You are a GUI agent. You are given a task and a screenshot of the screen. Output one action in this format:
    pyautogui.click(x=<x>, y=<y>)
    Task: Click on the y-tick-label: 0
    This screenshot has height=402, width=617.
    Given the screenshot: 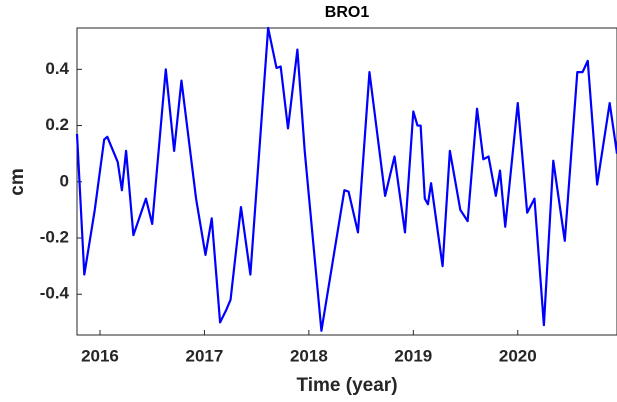 What is the action you would take?
    pyautogui.click(x=64, y=180)
    